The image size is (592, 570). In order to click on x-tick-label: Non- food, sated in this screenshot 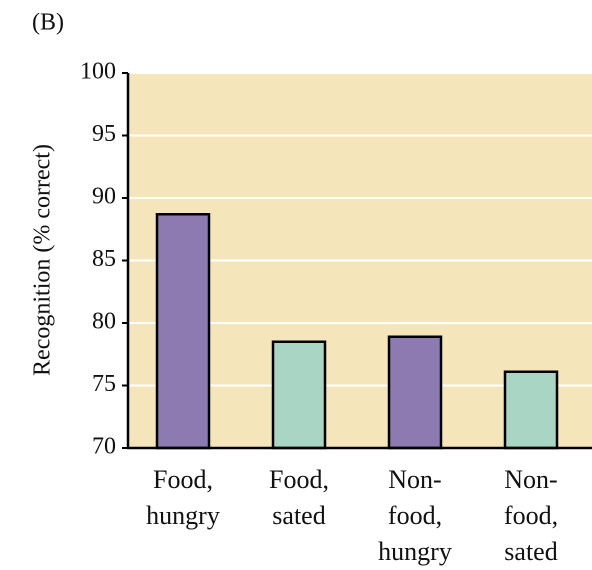, I will do `click(531, 515)`.